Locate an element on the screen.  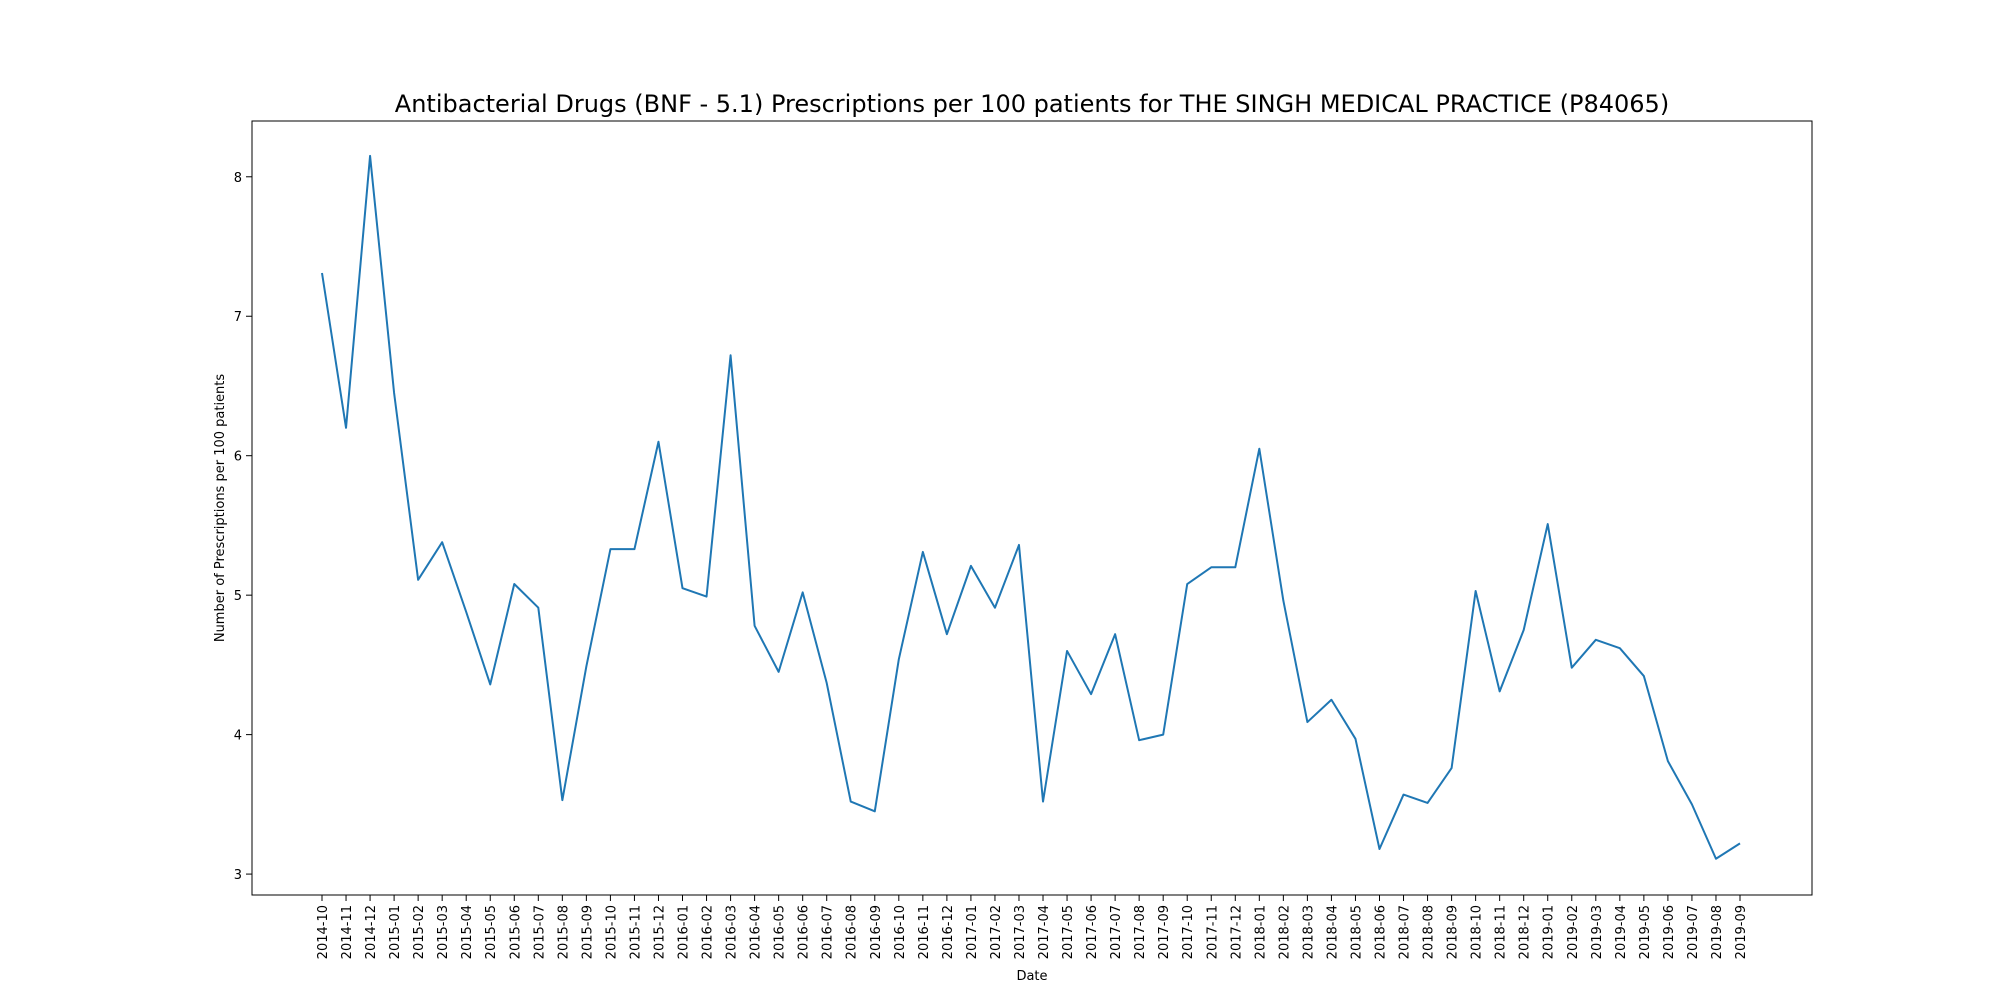
x-tick-label: 2016-11 is located at coordinates (924, 932).